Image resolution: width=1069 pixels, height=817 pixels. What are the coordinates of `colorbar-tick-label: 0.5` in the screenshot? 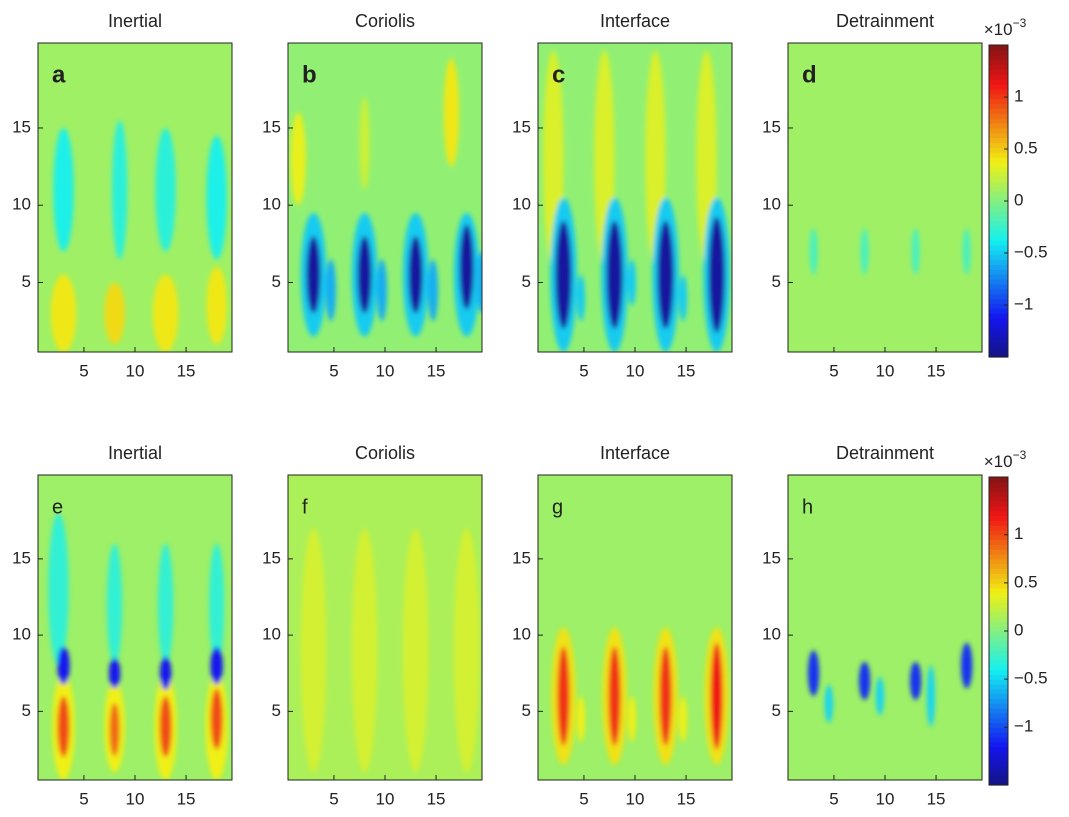 It's located at (1026, 581).